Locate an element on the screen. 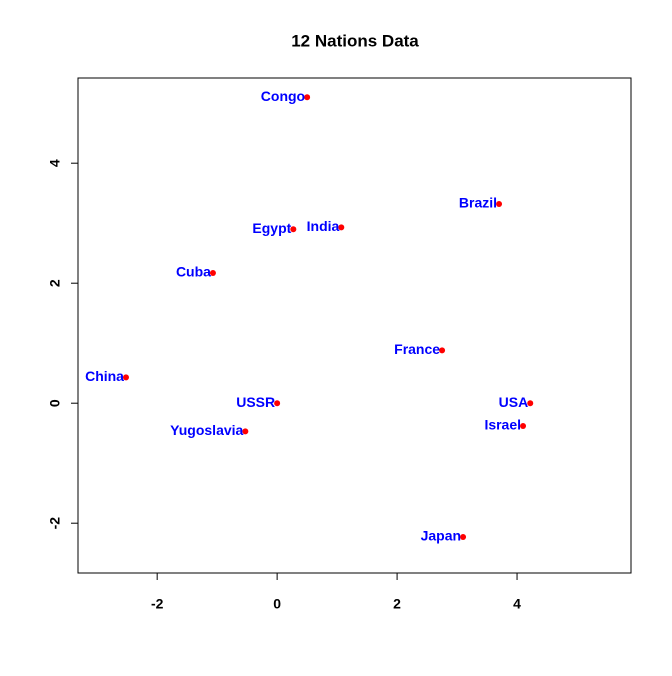 The height and width of the screenshot is (676, 672). point-label: China is located at coordinates (104, 376).